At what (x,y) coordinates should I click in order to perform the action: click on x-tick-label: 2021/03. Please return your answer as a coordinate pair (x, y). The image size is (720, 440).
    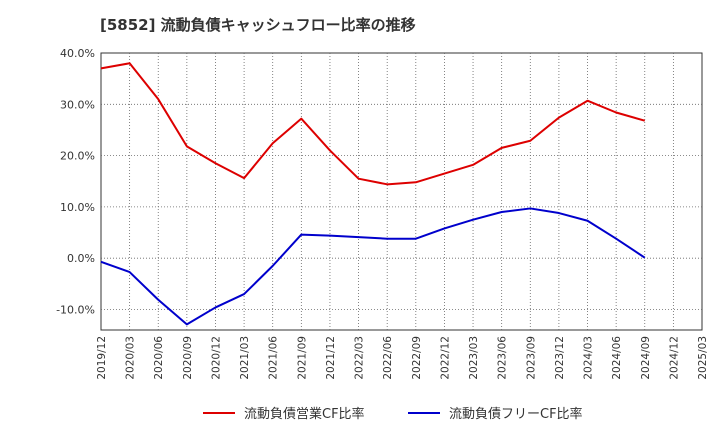
    Looking at the image, I should click on (245, 358).